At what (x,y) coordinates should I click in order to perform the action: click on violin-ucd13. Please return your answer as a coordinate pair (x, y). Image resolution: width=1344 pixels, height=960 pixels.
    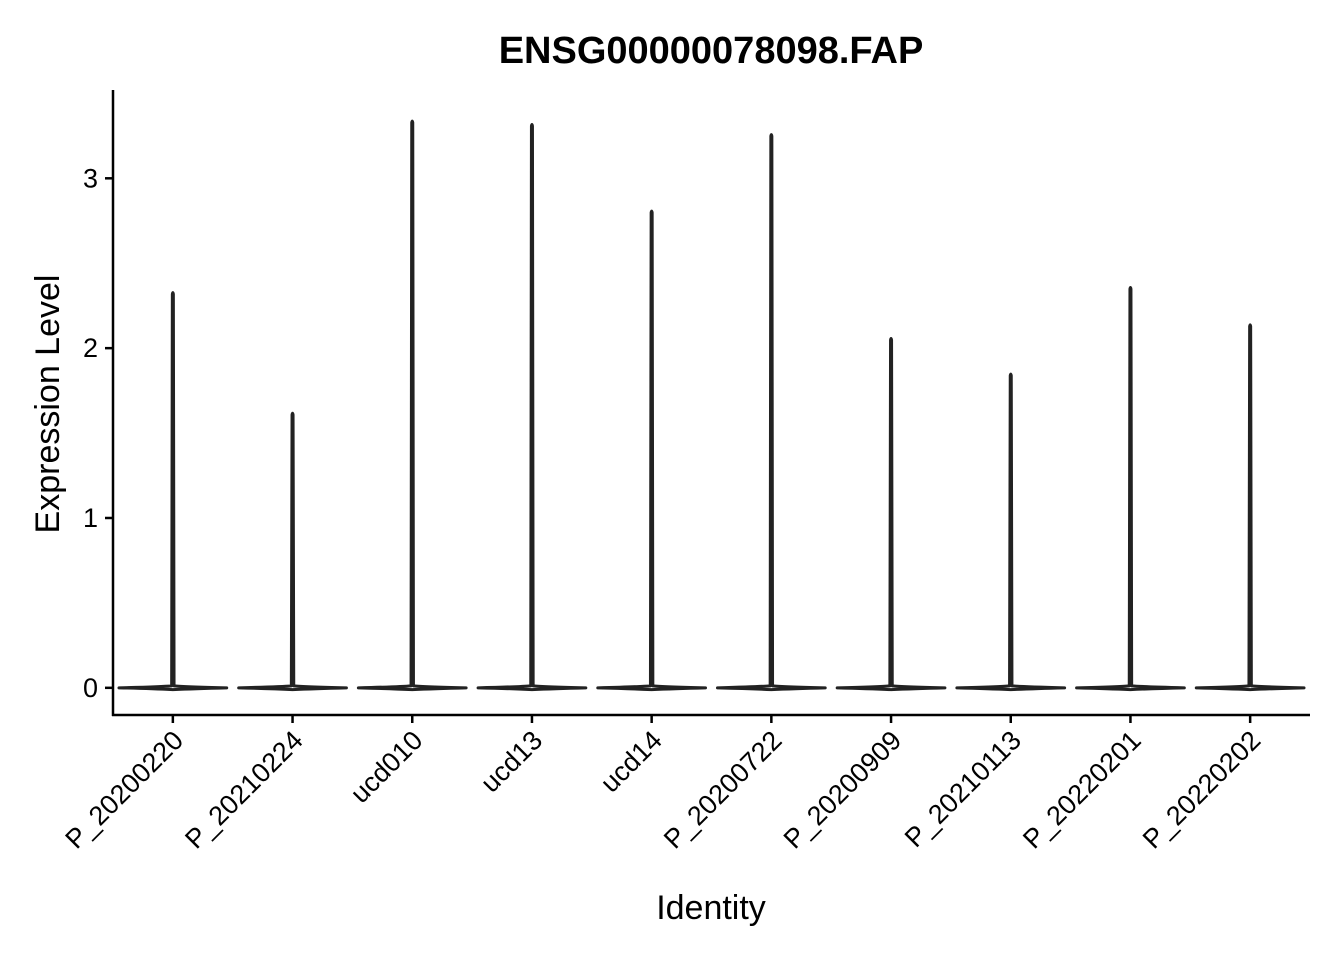
    Looking at the image, I should click on (532, 407).